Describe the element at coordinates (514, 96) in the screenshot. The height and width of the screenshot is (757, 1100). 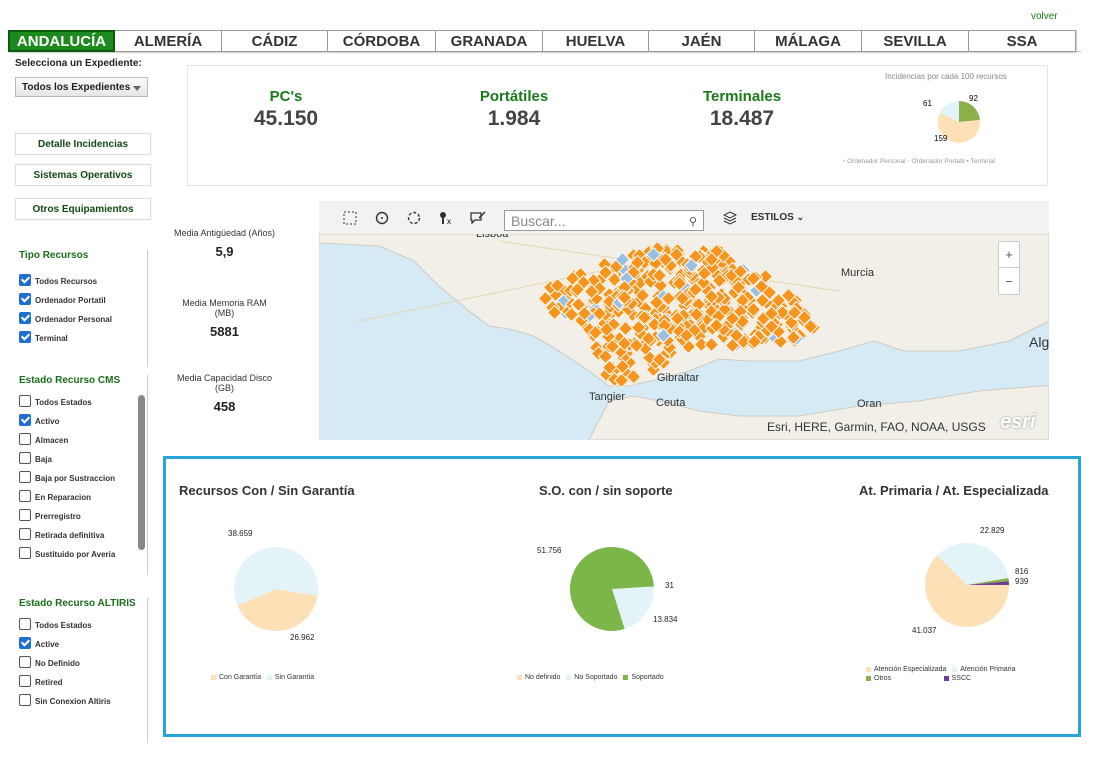
I see `kpi-portatiles-label: Portátiles` at that location.